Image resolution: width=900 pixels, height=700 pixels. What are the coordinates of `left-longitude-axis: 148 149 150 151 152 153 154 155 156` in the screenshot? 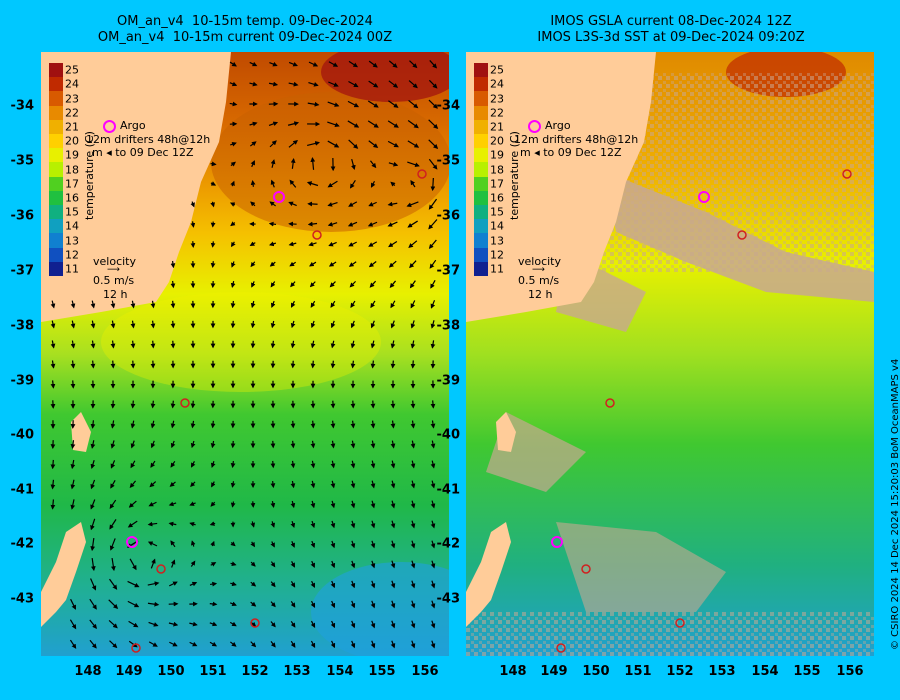 It's located at (245, 674).